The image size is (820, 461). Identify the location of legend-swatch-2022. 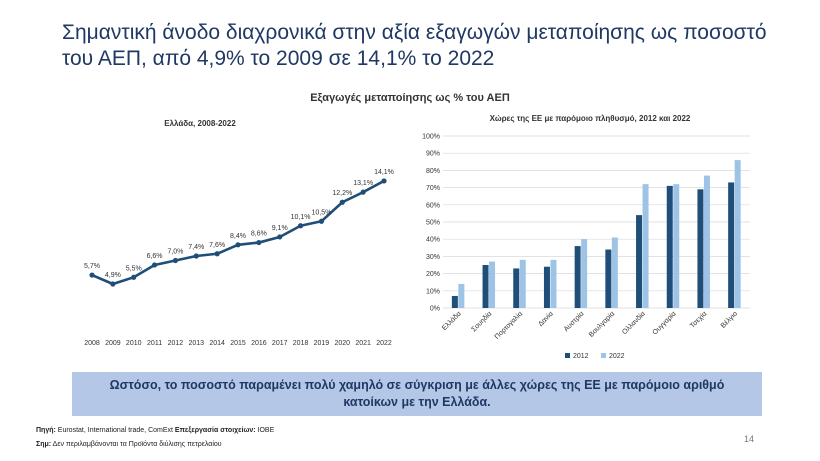
(603, 355).